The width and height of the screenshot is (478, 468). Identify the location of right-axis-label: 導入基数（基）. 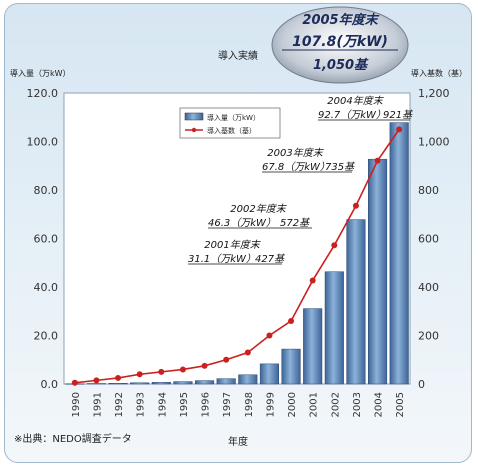
(439, 73).